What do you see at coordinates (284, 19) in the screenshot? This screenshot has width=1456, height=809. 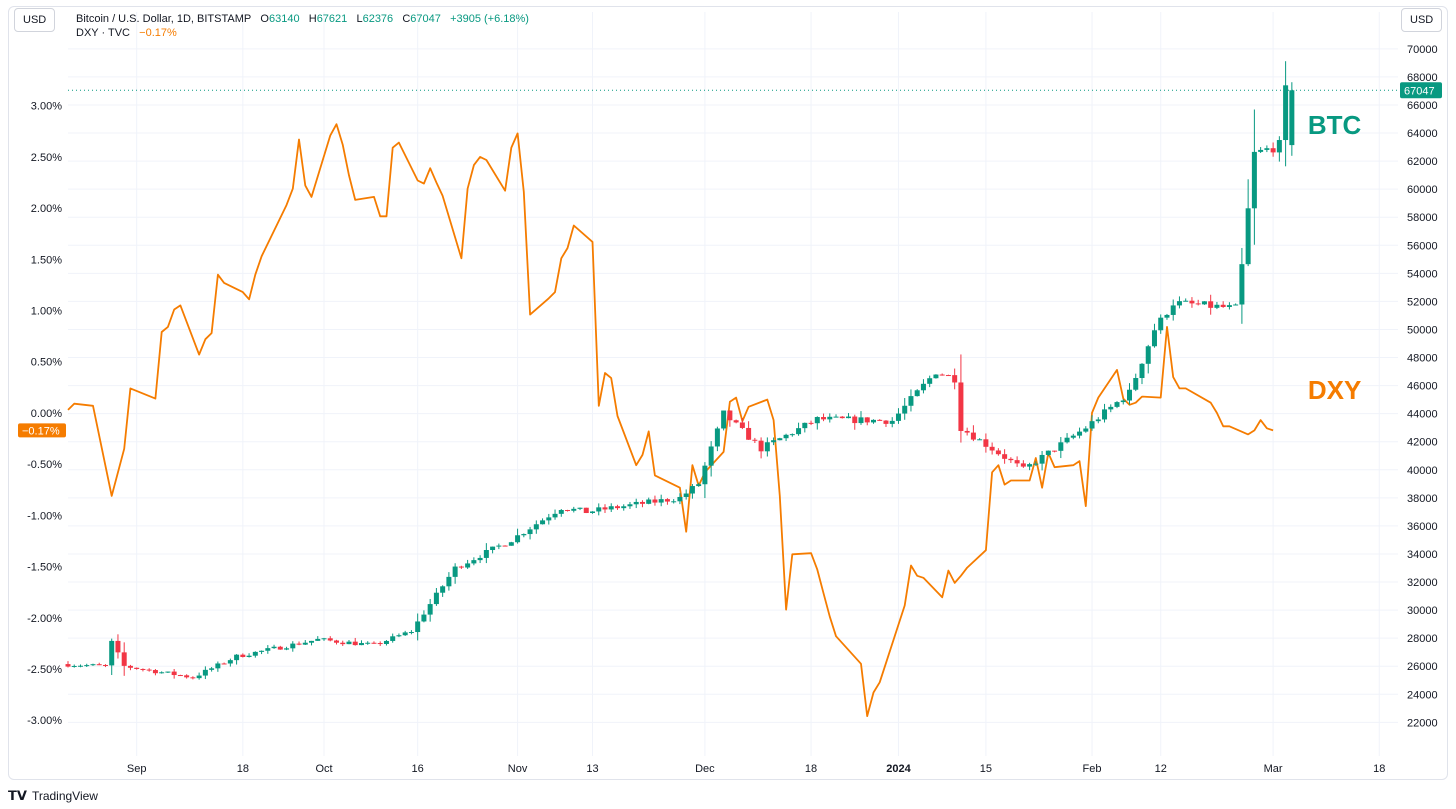 I see `open-value: 63140` at bounding box center [284, 19].